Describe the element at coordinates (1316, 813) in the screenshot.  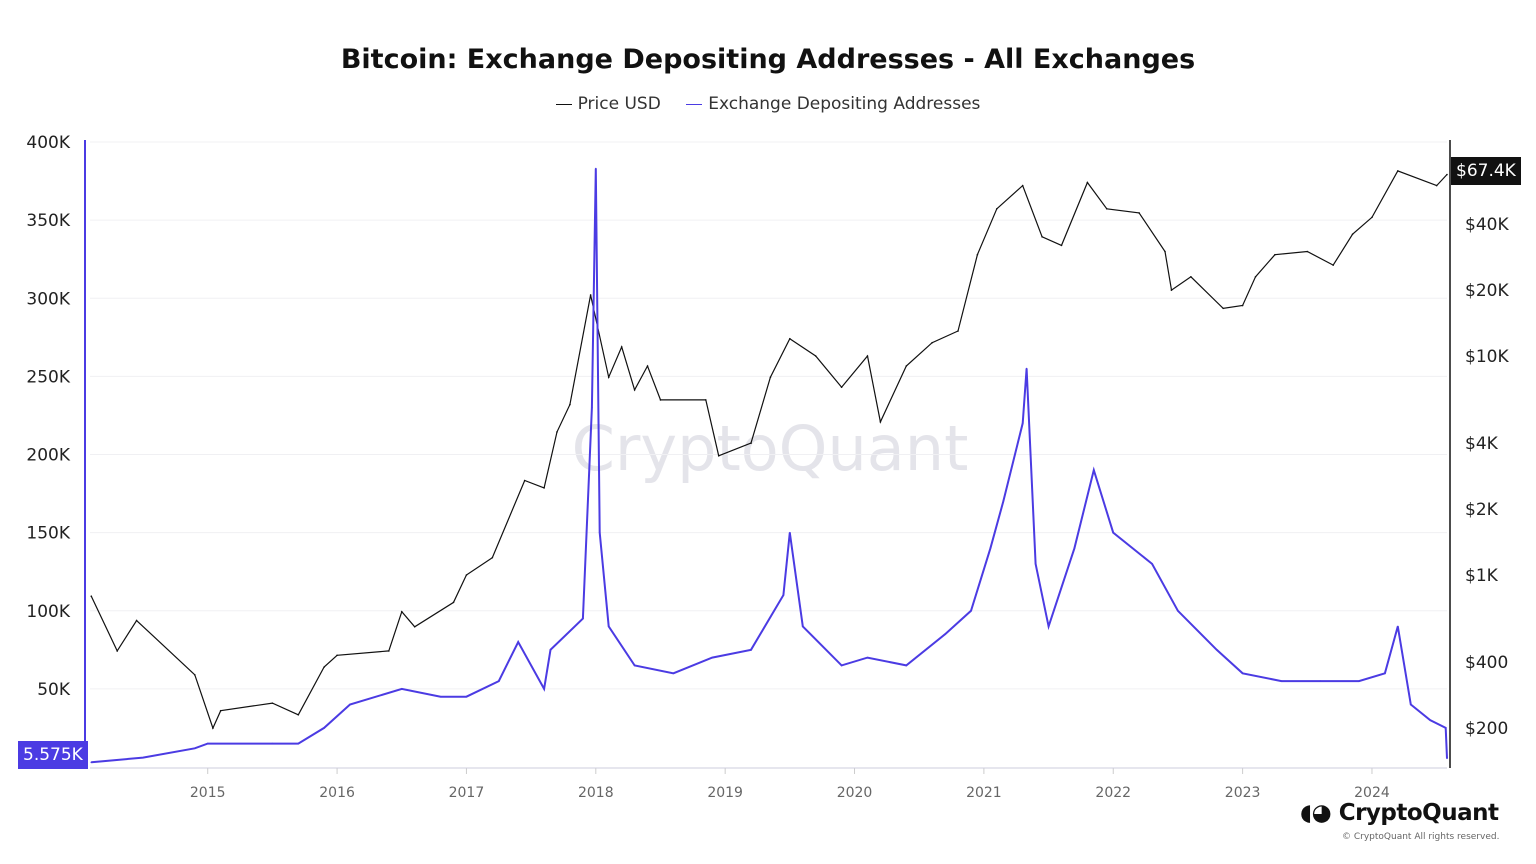
I see `logo-icon: ◖◕` at that location.